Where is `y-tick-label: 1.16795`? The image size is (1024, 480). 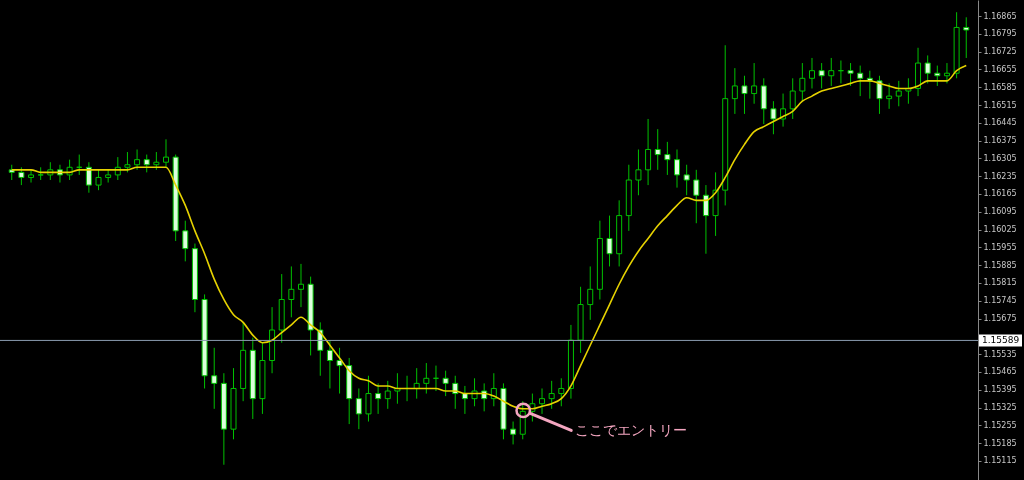 y-tick-label: 1.16795 is located at coordinates (1000, 34).